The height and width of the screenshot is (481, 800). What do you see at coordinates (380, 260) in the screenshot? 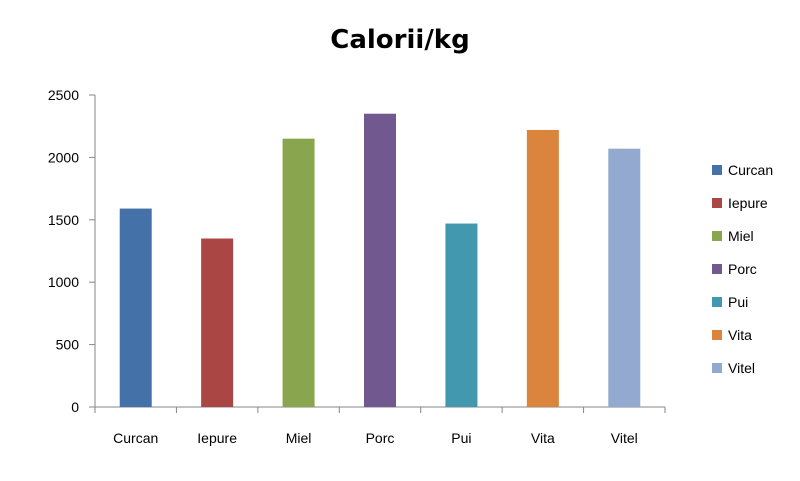
I see `bar-porc` at bounding box center [380, 260].